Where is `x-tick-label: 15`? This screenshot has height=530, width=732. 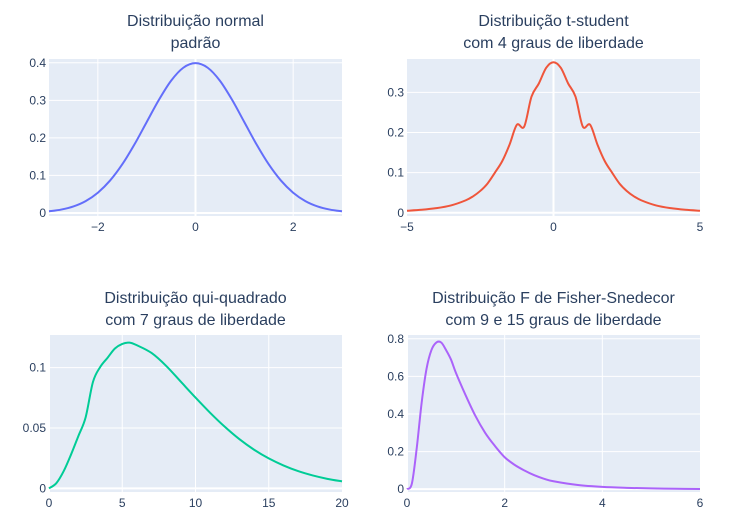 x-tick-label: 15 is located at coordinates (269, 503).